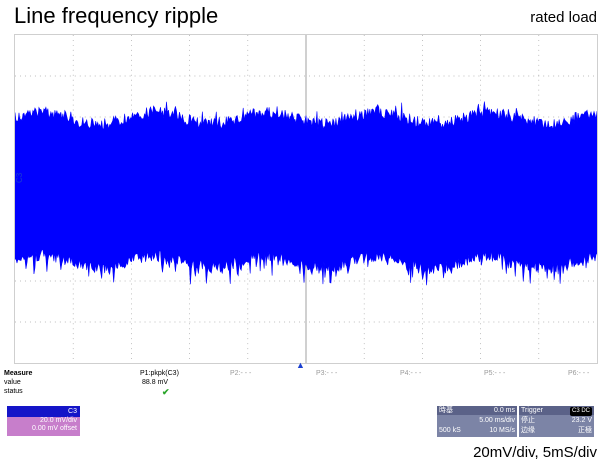 The image size is (613, 468). What do you see at coordinates (504, 410) in the screenshot?
I see `timebase-delay: 0.0 ms` at bounding box center [504, 410].